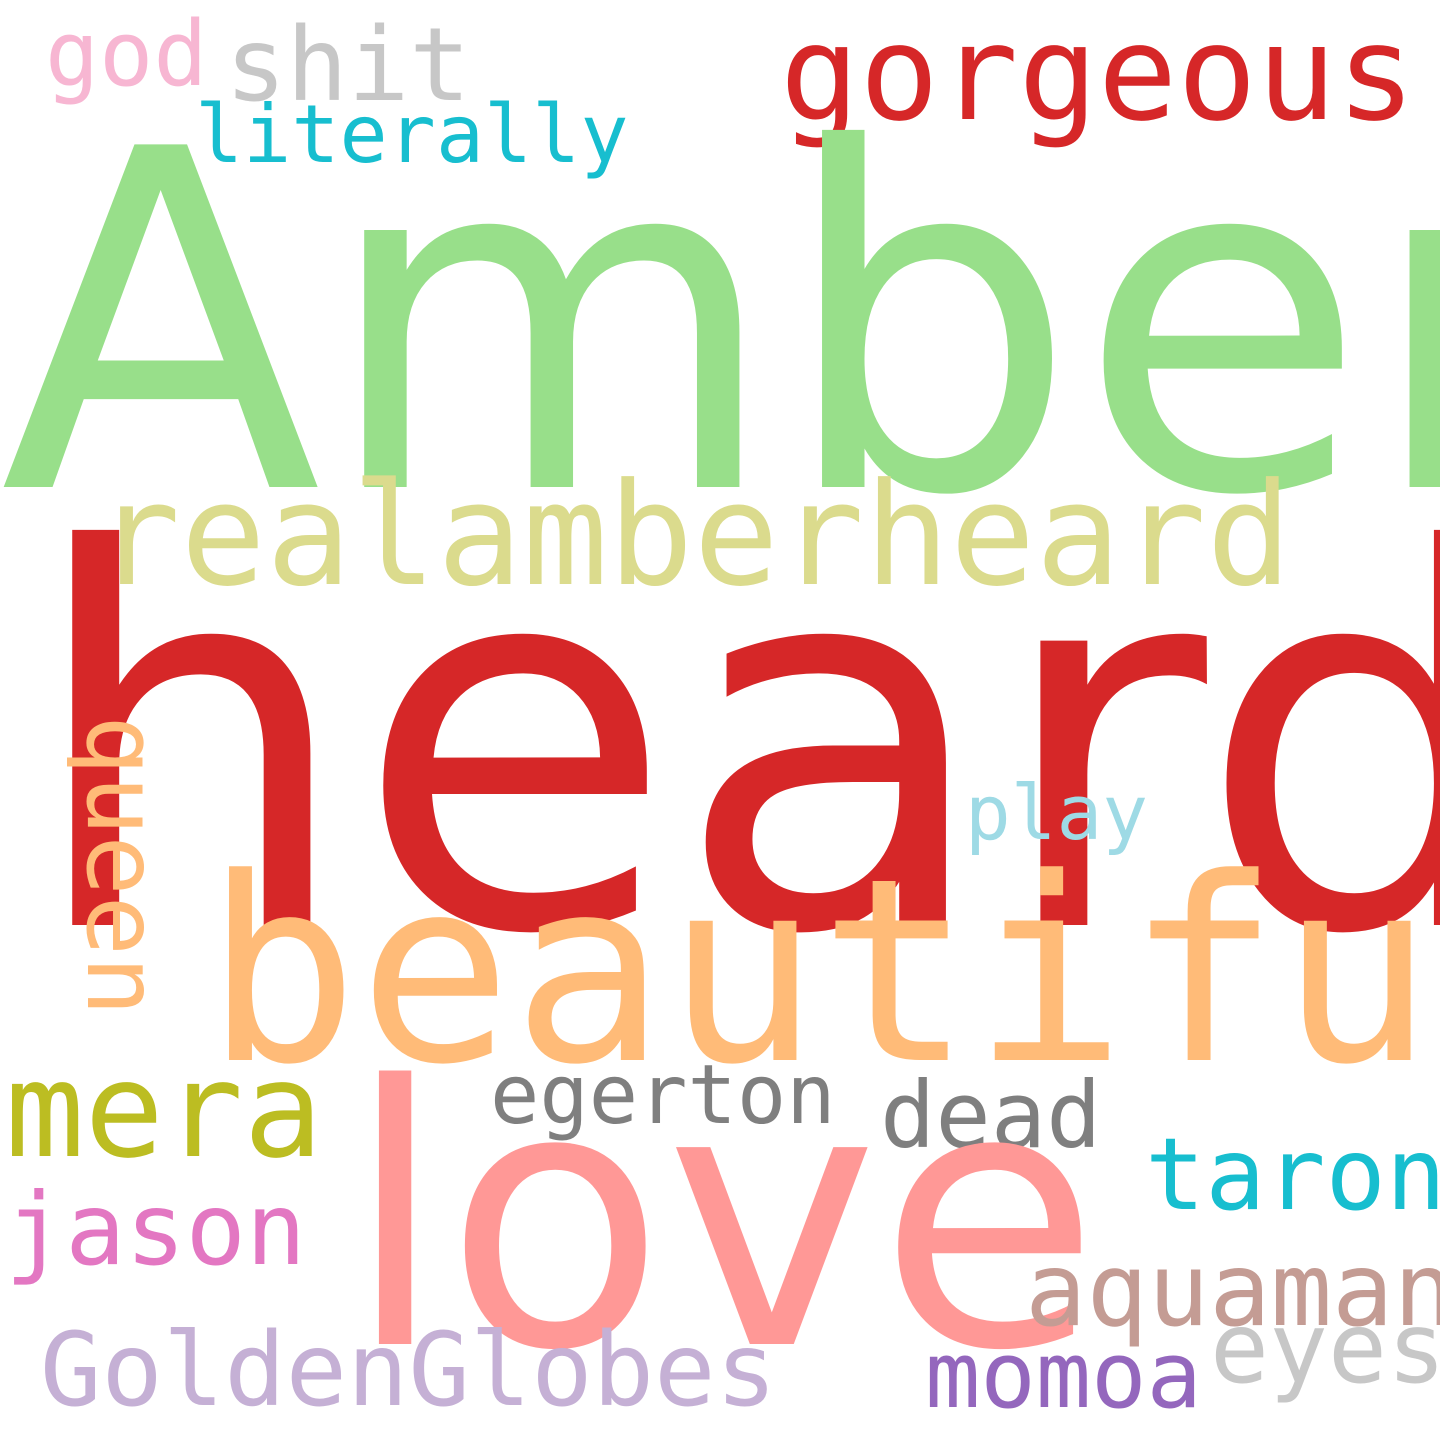 Image resolution: width=1440 pixels, height=1440 pixels. What do you see at coordinates (1057, 812) in the screenshot?
I see `word-play: play` at bounding box center [1057, 812].